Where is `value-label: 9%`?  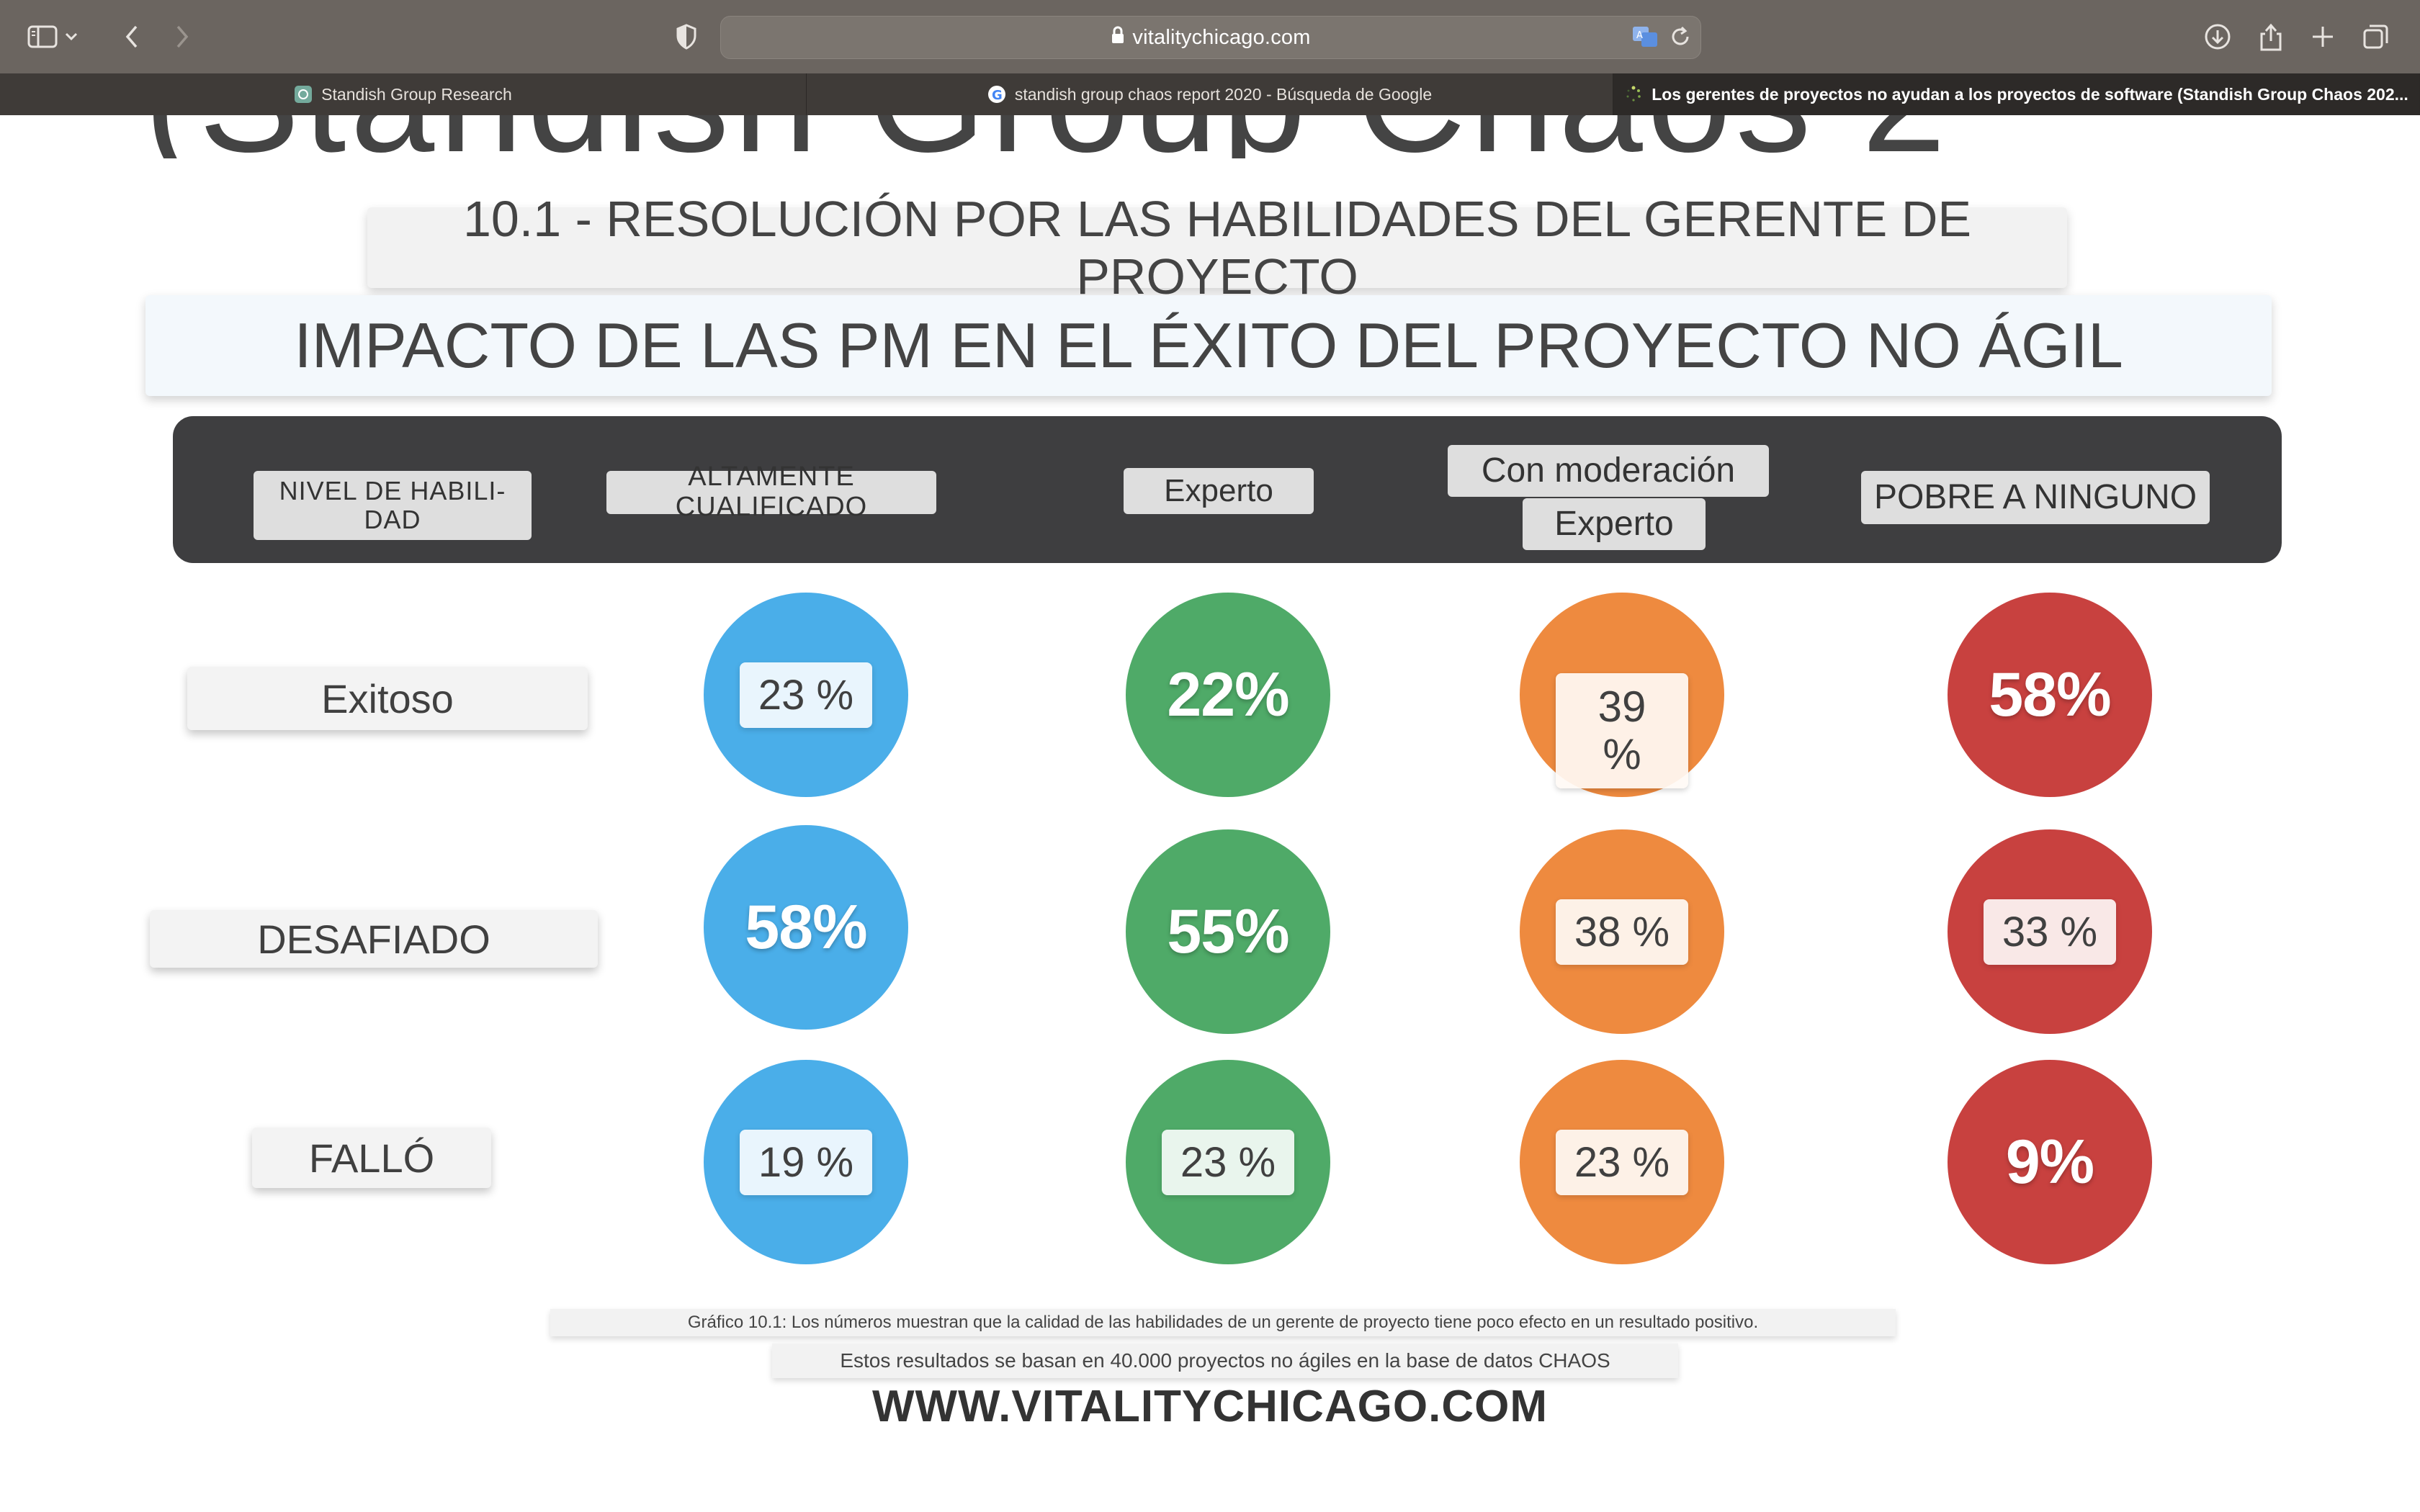
value-label: 9% is located at coordinates (2049, 1162).